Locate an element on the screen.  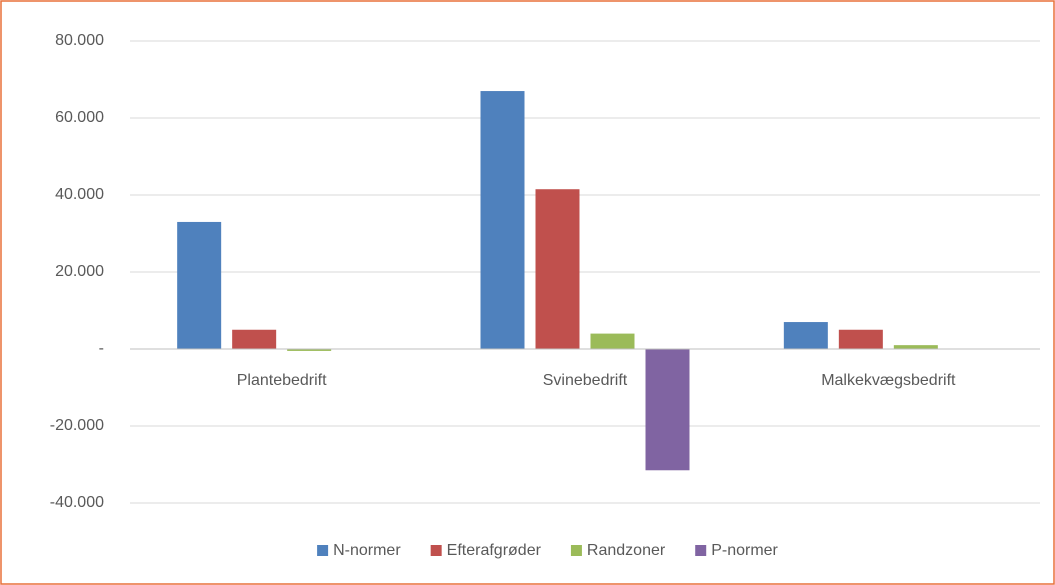
y-tick-label: 40.000 is located at coordinates (79, 194).